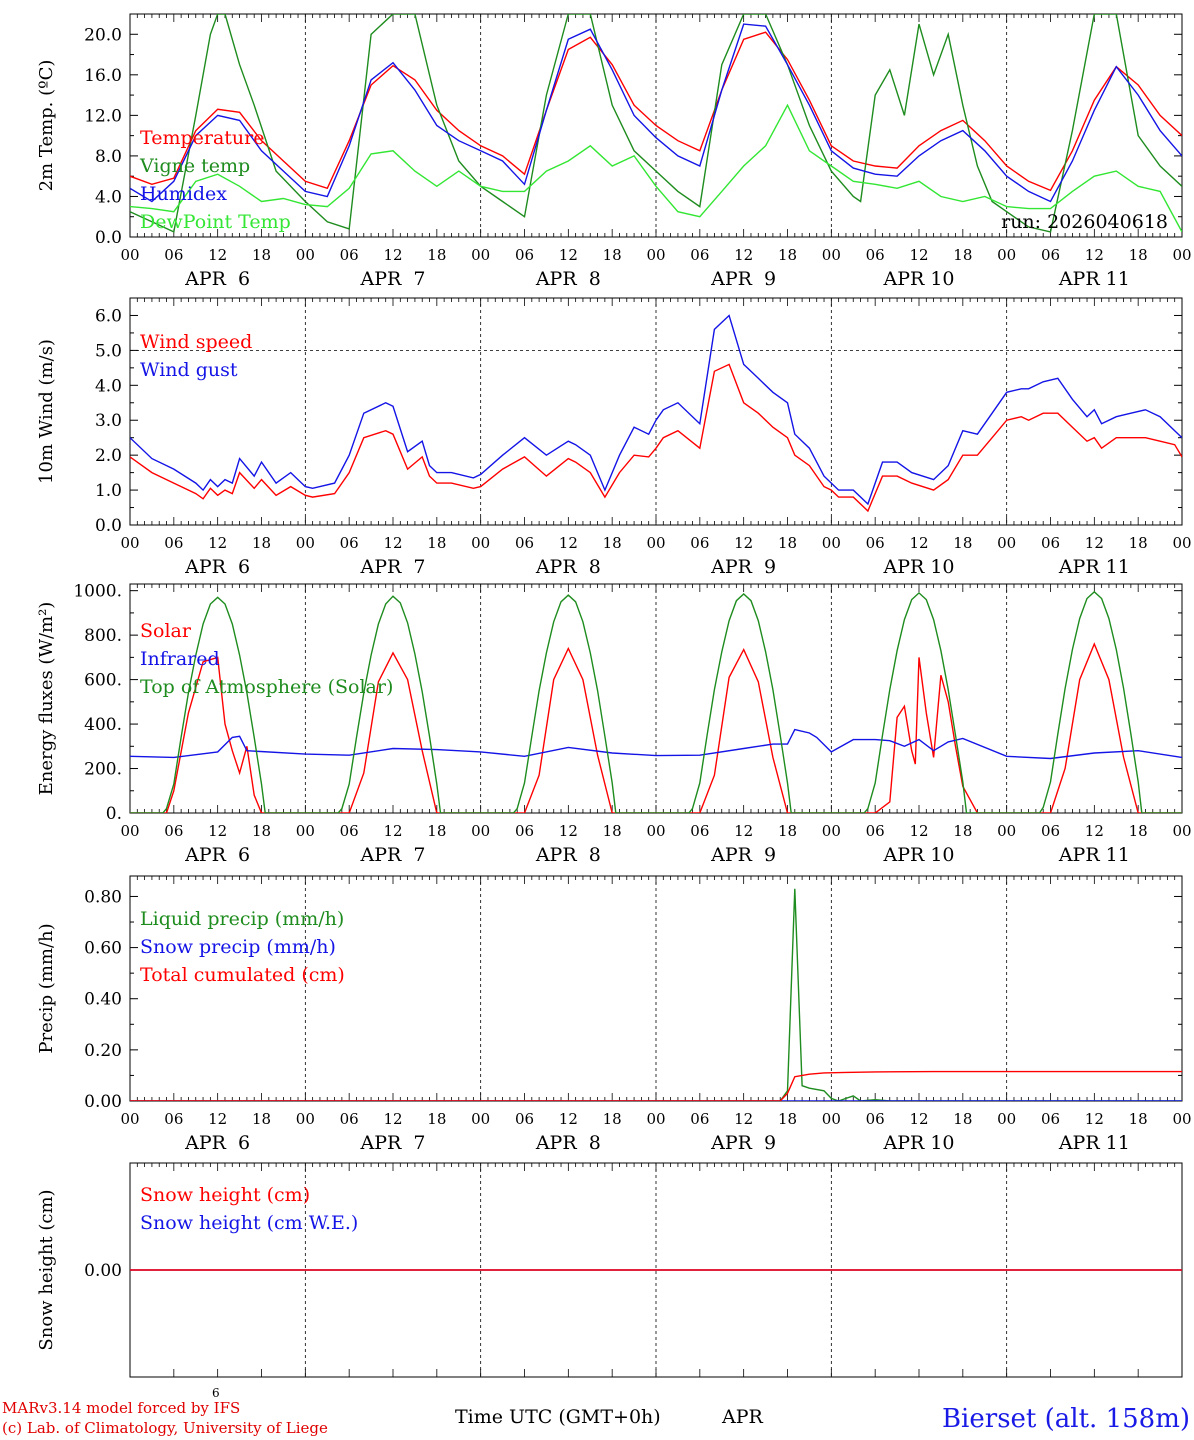 This screenshot has height=1440, width=1194. What do you see at coordinates (108, 456) in the screenshot?
I see `y-tick-label: 2.0` at bounding box center [108, 456].